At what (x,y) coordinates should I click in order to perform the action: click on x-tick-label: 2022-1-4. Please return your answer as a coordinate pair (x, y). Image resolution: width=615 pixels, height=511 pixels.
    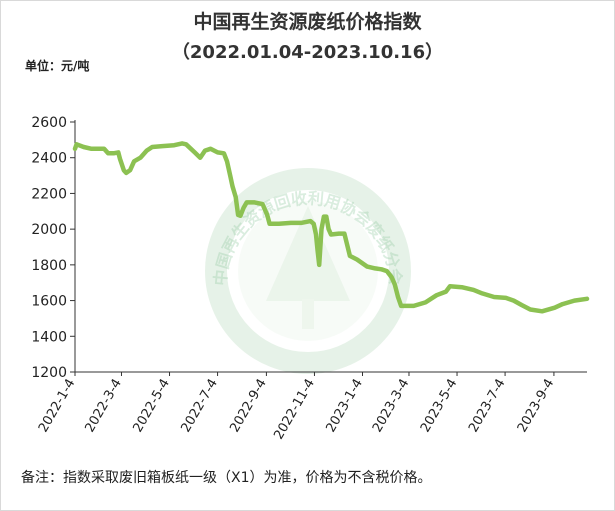
    Looking at the image, I should click on (57, 406).